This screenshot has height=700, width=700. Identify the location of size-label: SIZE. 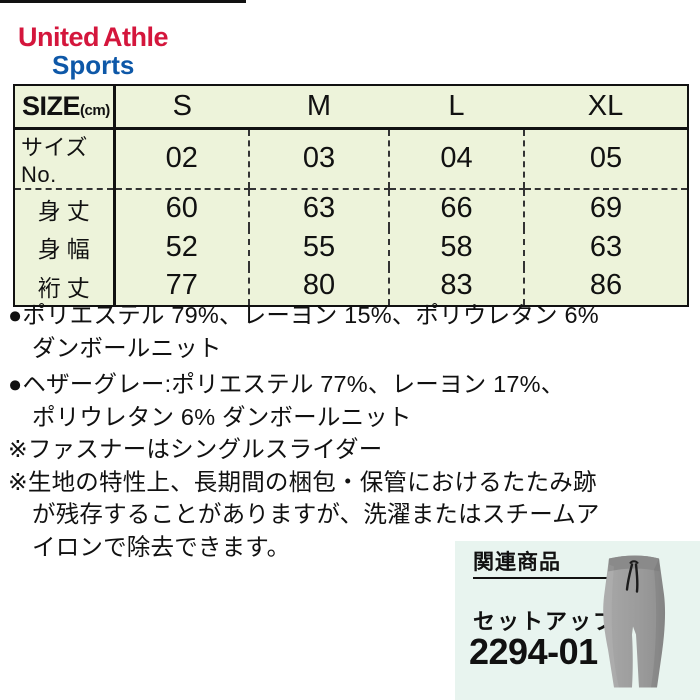
(51, 105).